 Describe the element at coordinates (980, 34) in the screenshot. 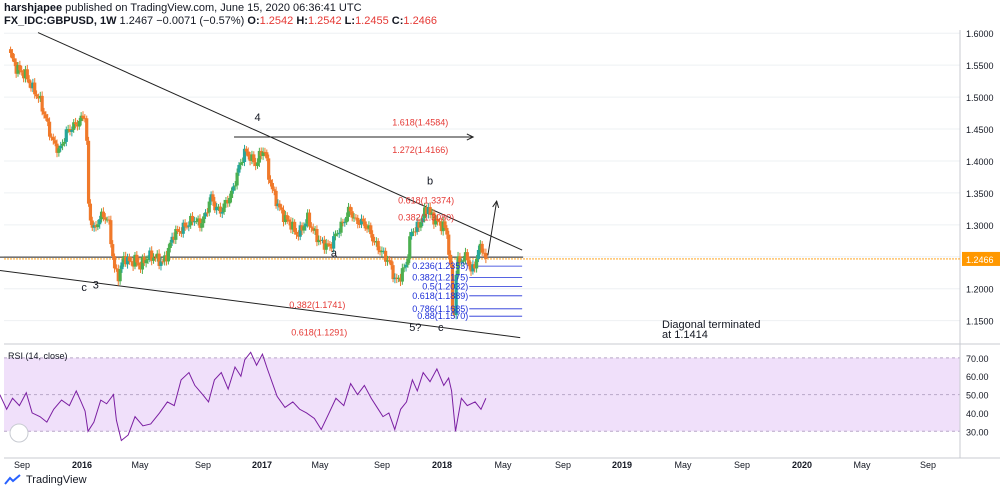

I see `price-tick-label: 1.6000` at that location.